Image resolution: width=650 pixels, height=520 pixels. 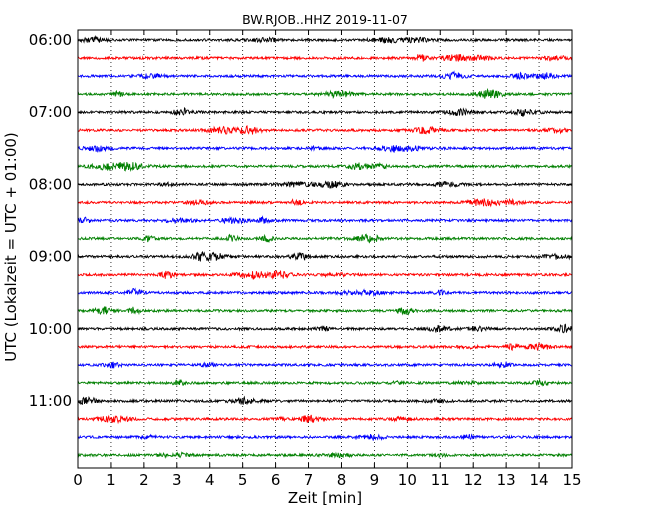 I want to click on x-tick-label: 14, so click(x=539, y=480).